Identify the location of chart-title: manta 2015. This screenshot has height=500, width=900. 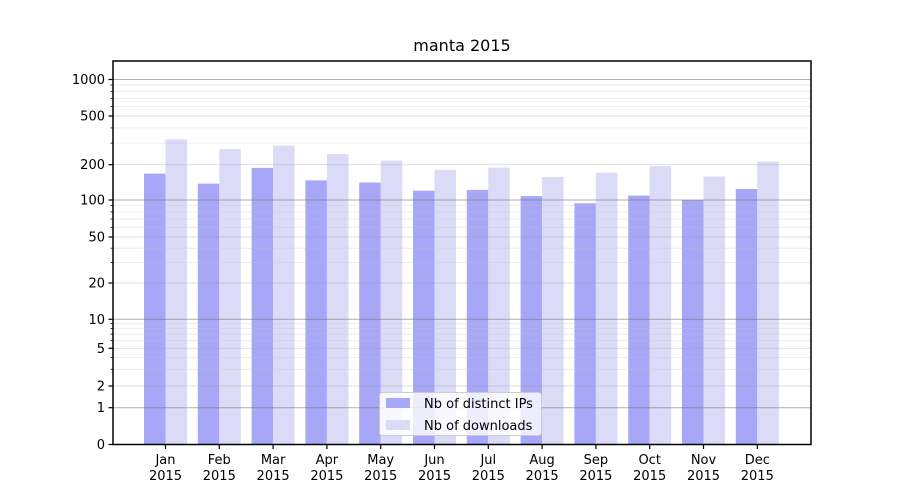
(461, 45).